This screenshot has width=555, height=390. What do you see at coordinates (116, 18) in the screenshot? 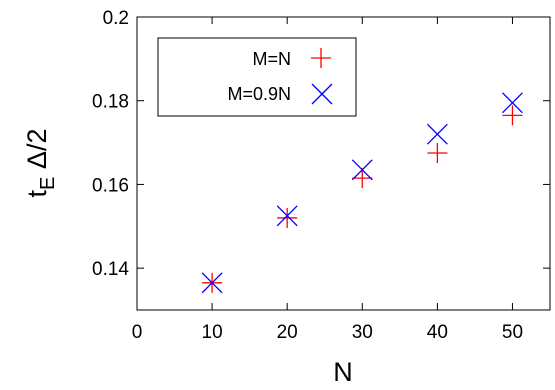
I see `y-tick-label: 0.2` at bounding box center [116, 18].